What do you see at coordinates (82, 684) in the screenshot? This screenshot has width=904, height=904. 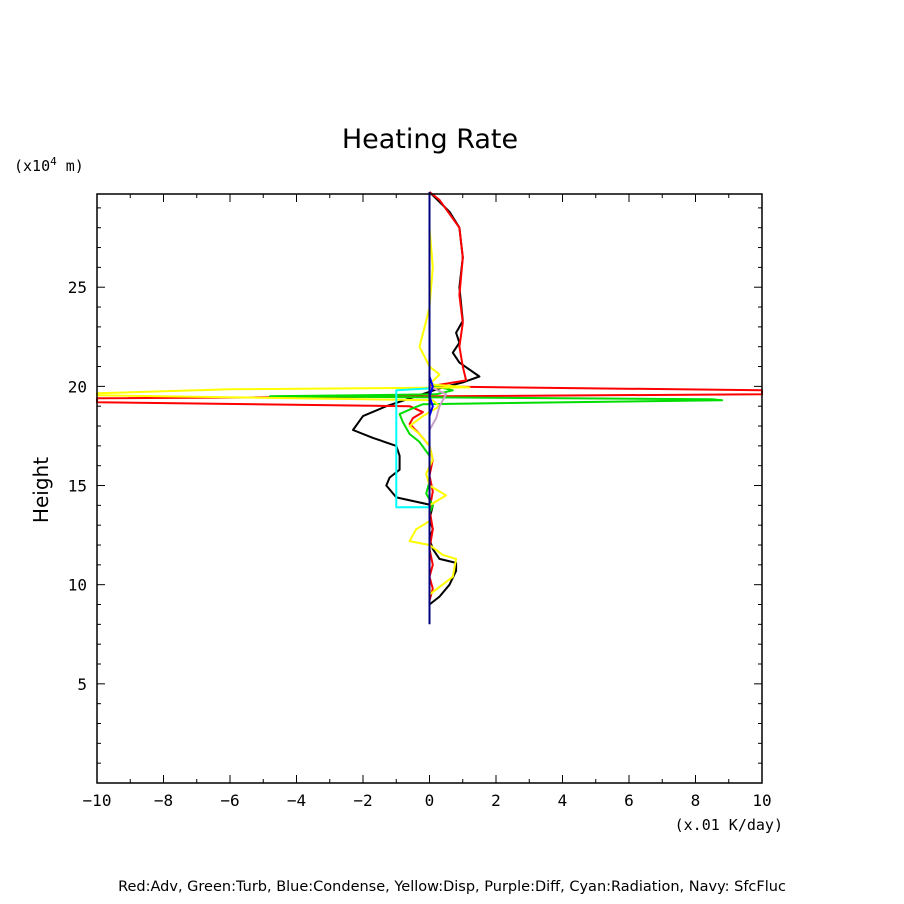 I see `y-tick-label: 5` at bounding box center [82, 684].